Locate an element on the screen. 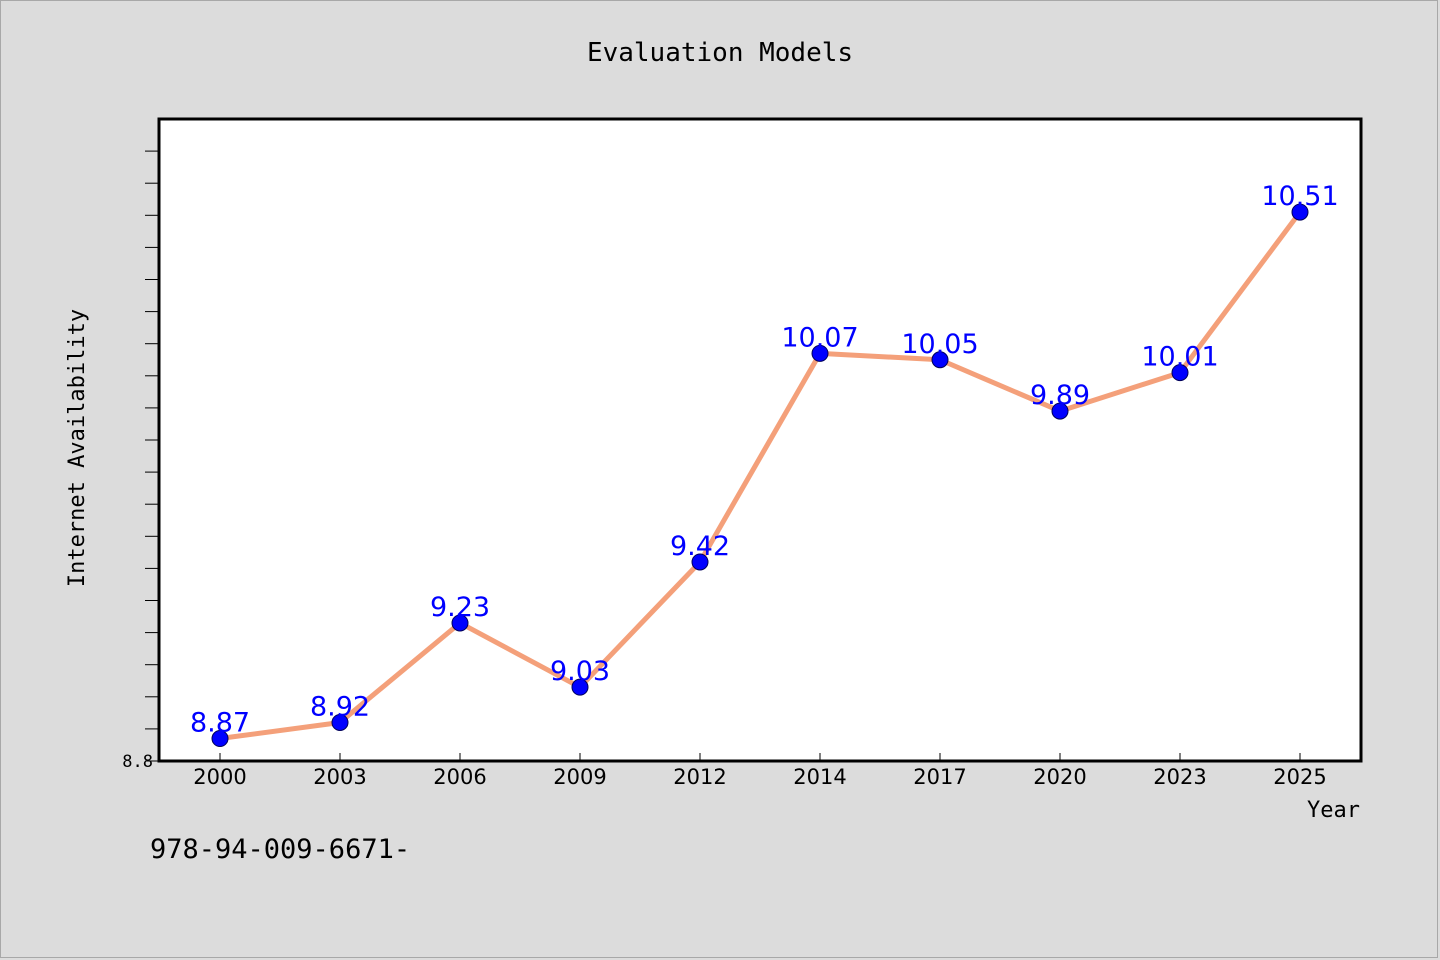 This screenshot has height=960, width=1440. data-label: 10.07 is located at coordinates (819, 337).